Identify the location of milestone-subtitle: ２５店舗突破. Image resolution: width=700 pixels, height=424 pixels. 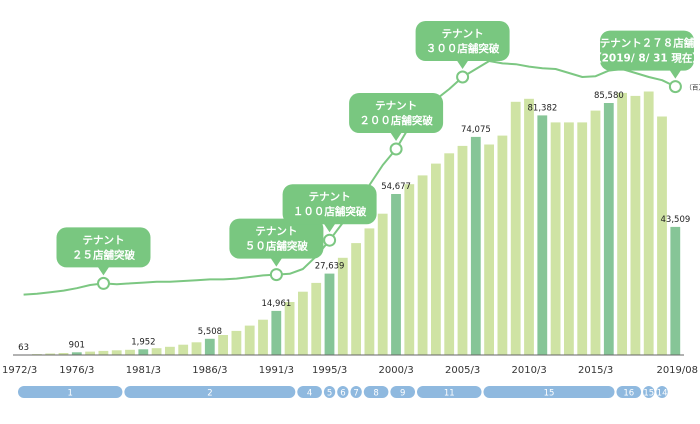
(103, 254).